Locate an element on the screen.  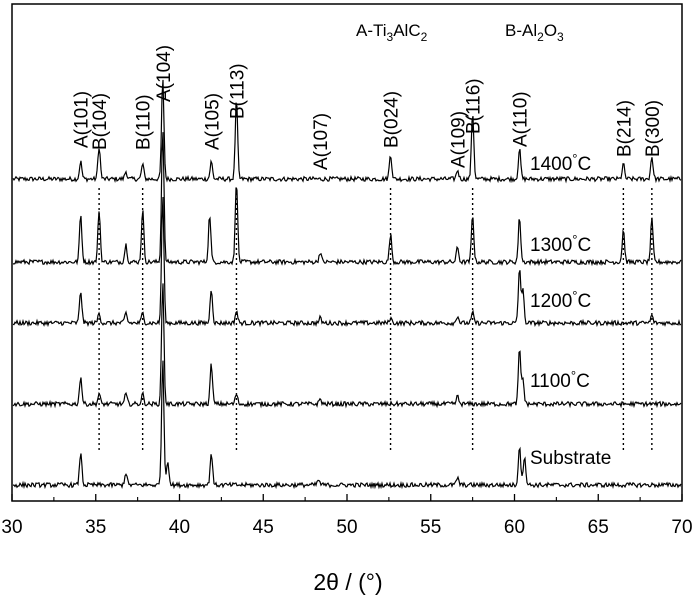
legend-a: A-Ti3AlC2 is located at coordinates (392, 32).